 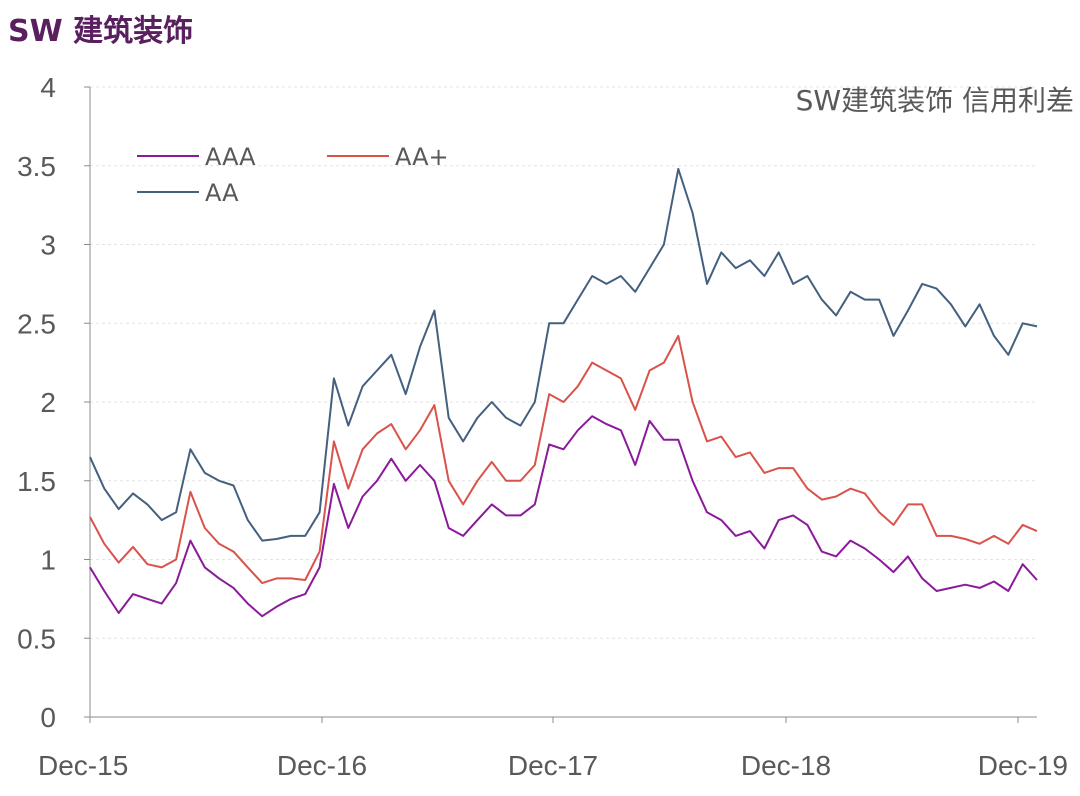 I want to click on y-tick-label: 3.5, so click(x=36, y=166).